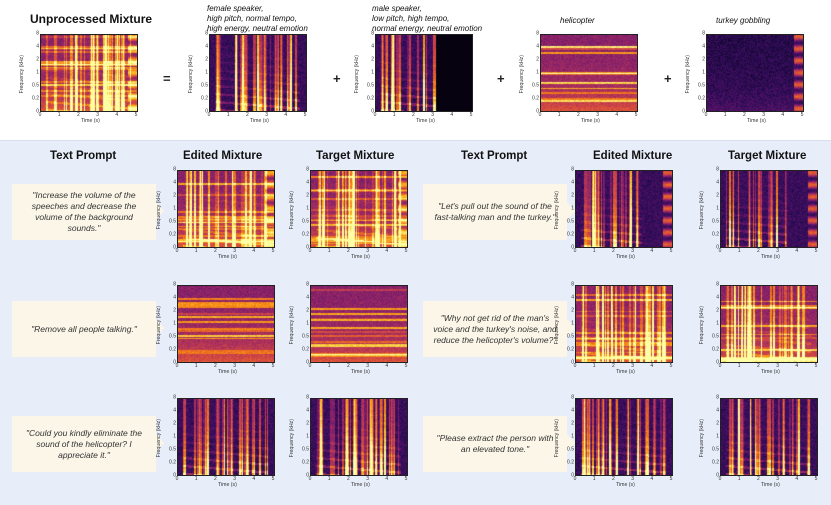  I want to click on source-3-label: helicopter, so click(577, 20).